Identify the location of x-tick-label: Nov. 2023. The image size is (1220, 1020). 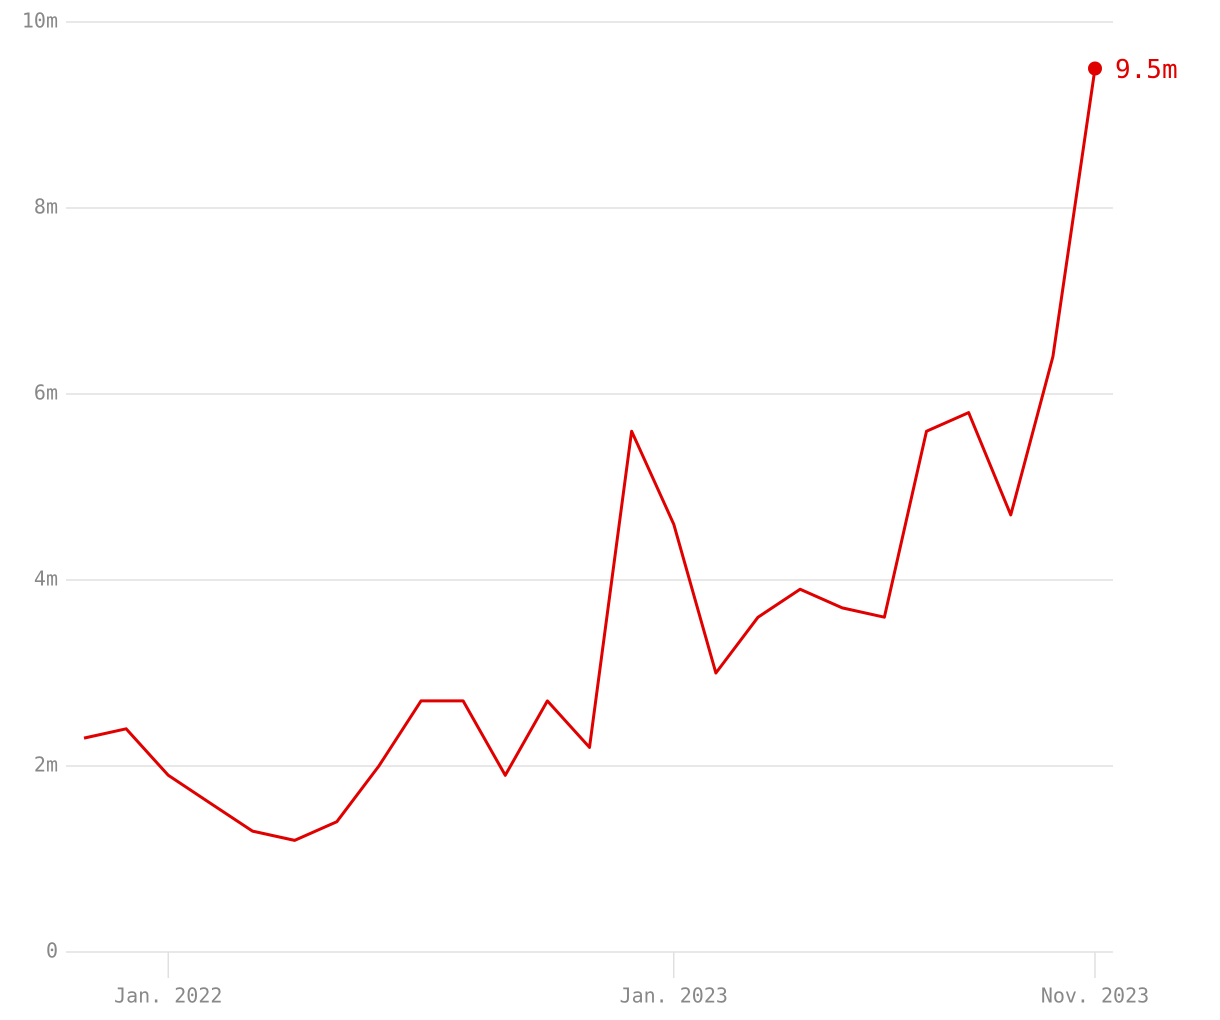
(1095, 996).